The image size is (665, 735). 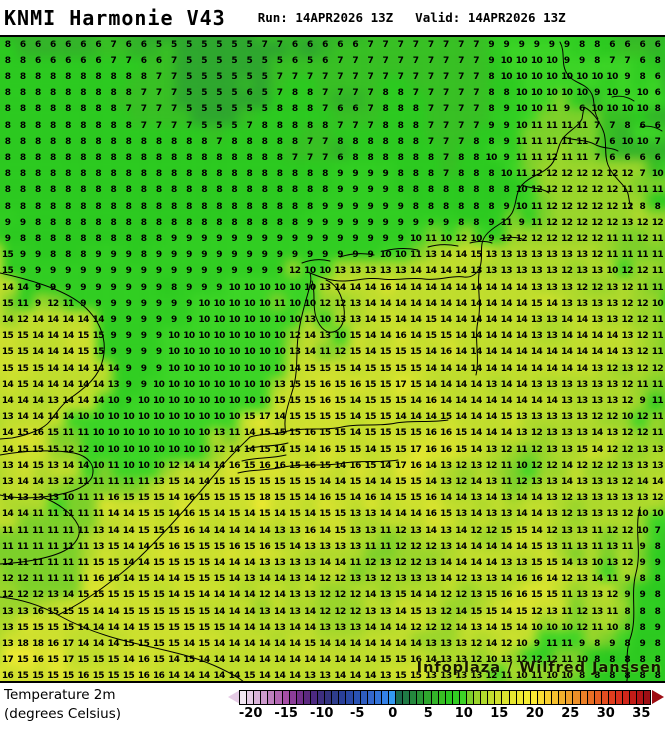 What do you see at coordinates (23, 643) in the screenshot?
I see `temp-cell-value: 18` at bounding box center [23, 643].